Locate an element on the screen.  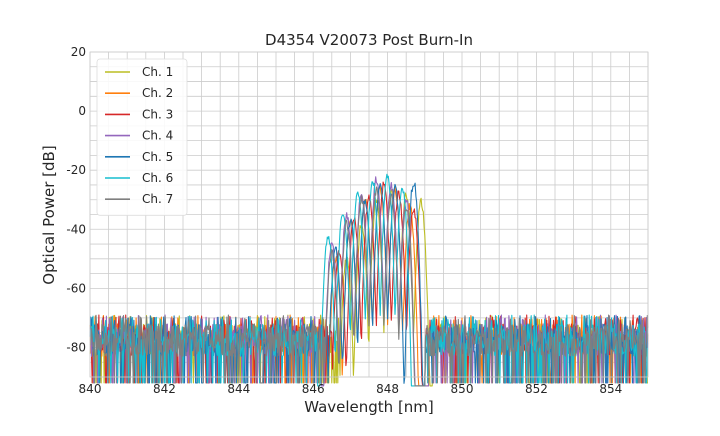
y-tick-label: -80 is located at coordinates (76, 347).